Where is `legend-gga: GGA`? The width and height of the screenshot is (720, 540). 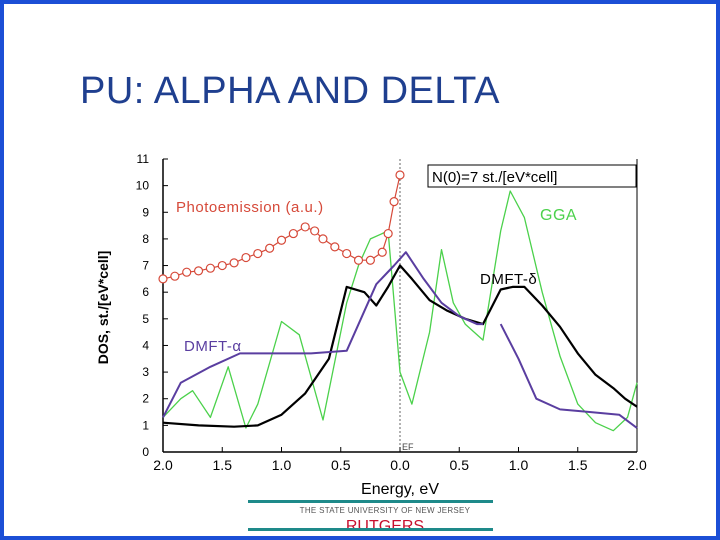 legend-gga: GGA is located at coordinates (558, 215).